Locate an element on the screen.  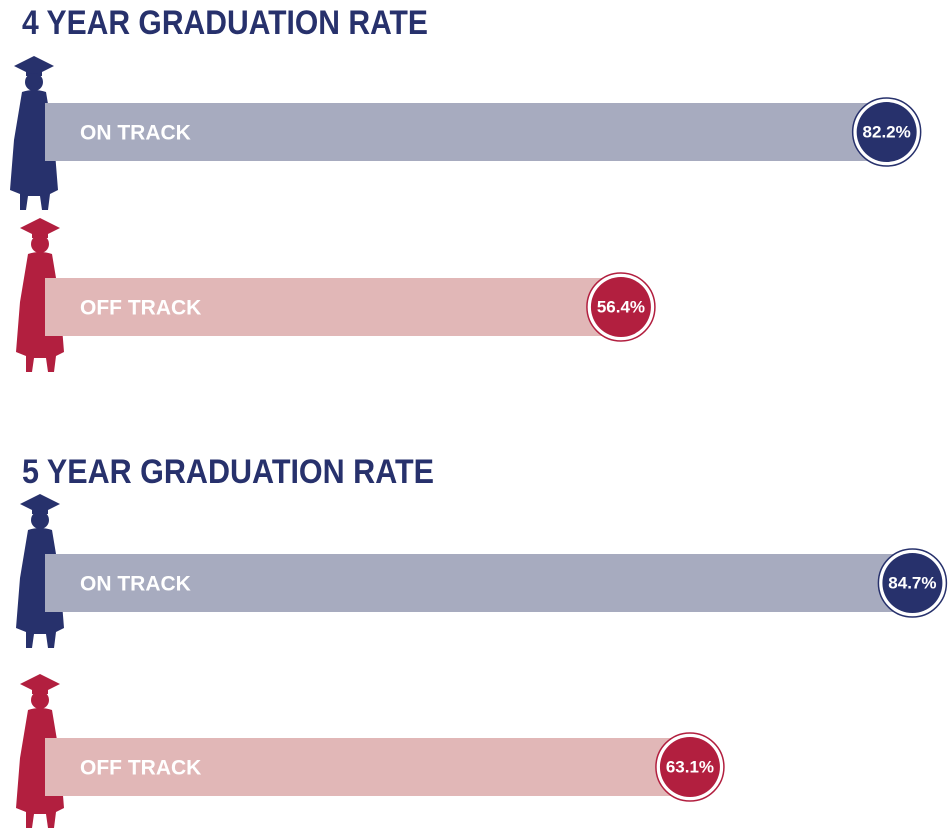
chart-title: 4 YEAR GRADUATION RATE is located at coordinates (225, 23).